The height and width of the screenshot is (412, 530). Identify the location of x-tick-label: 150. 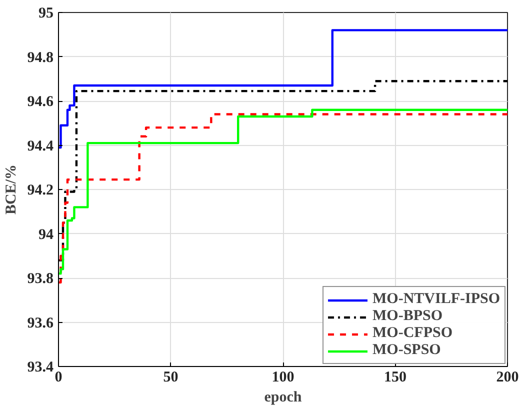
(395, 378).